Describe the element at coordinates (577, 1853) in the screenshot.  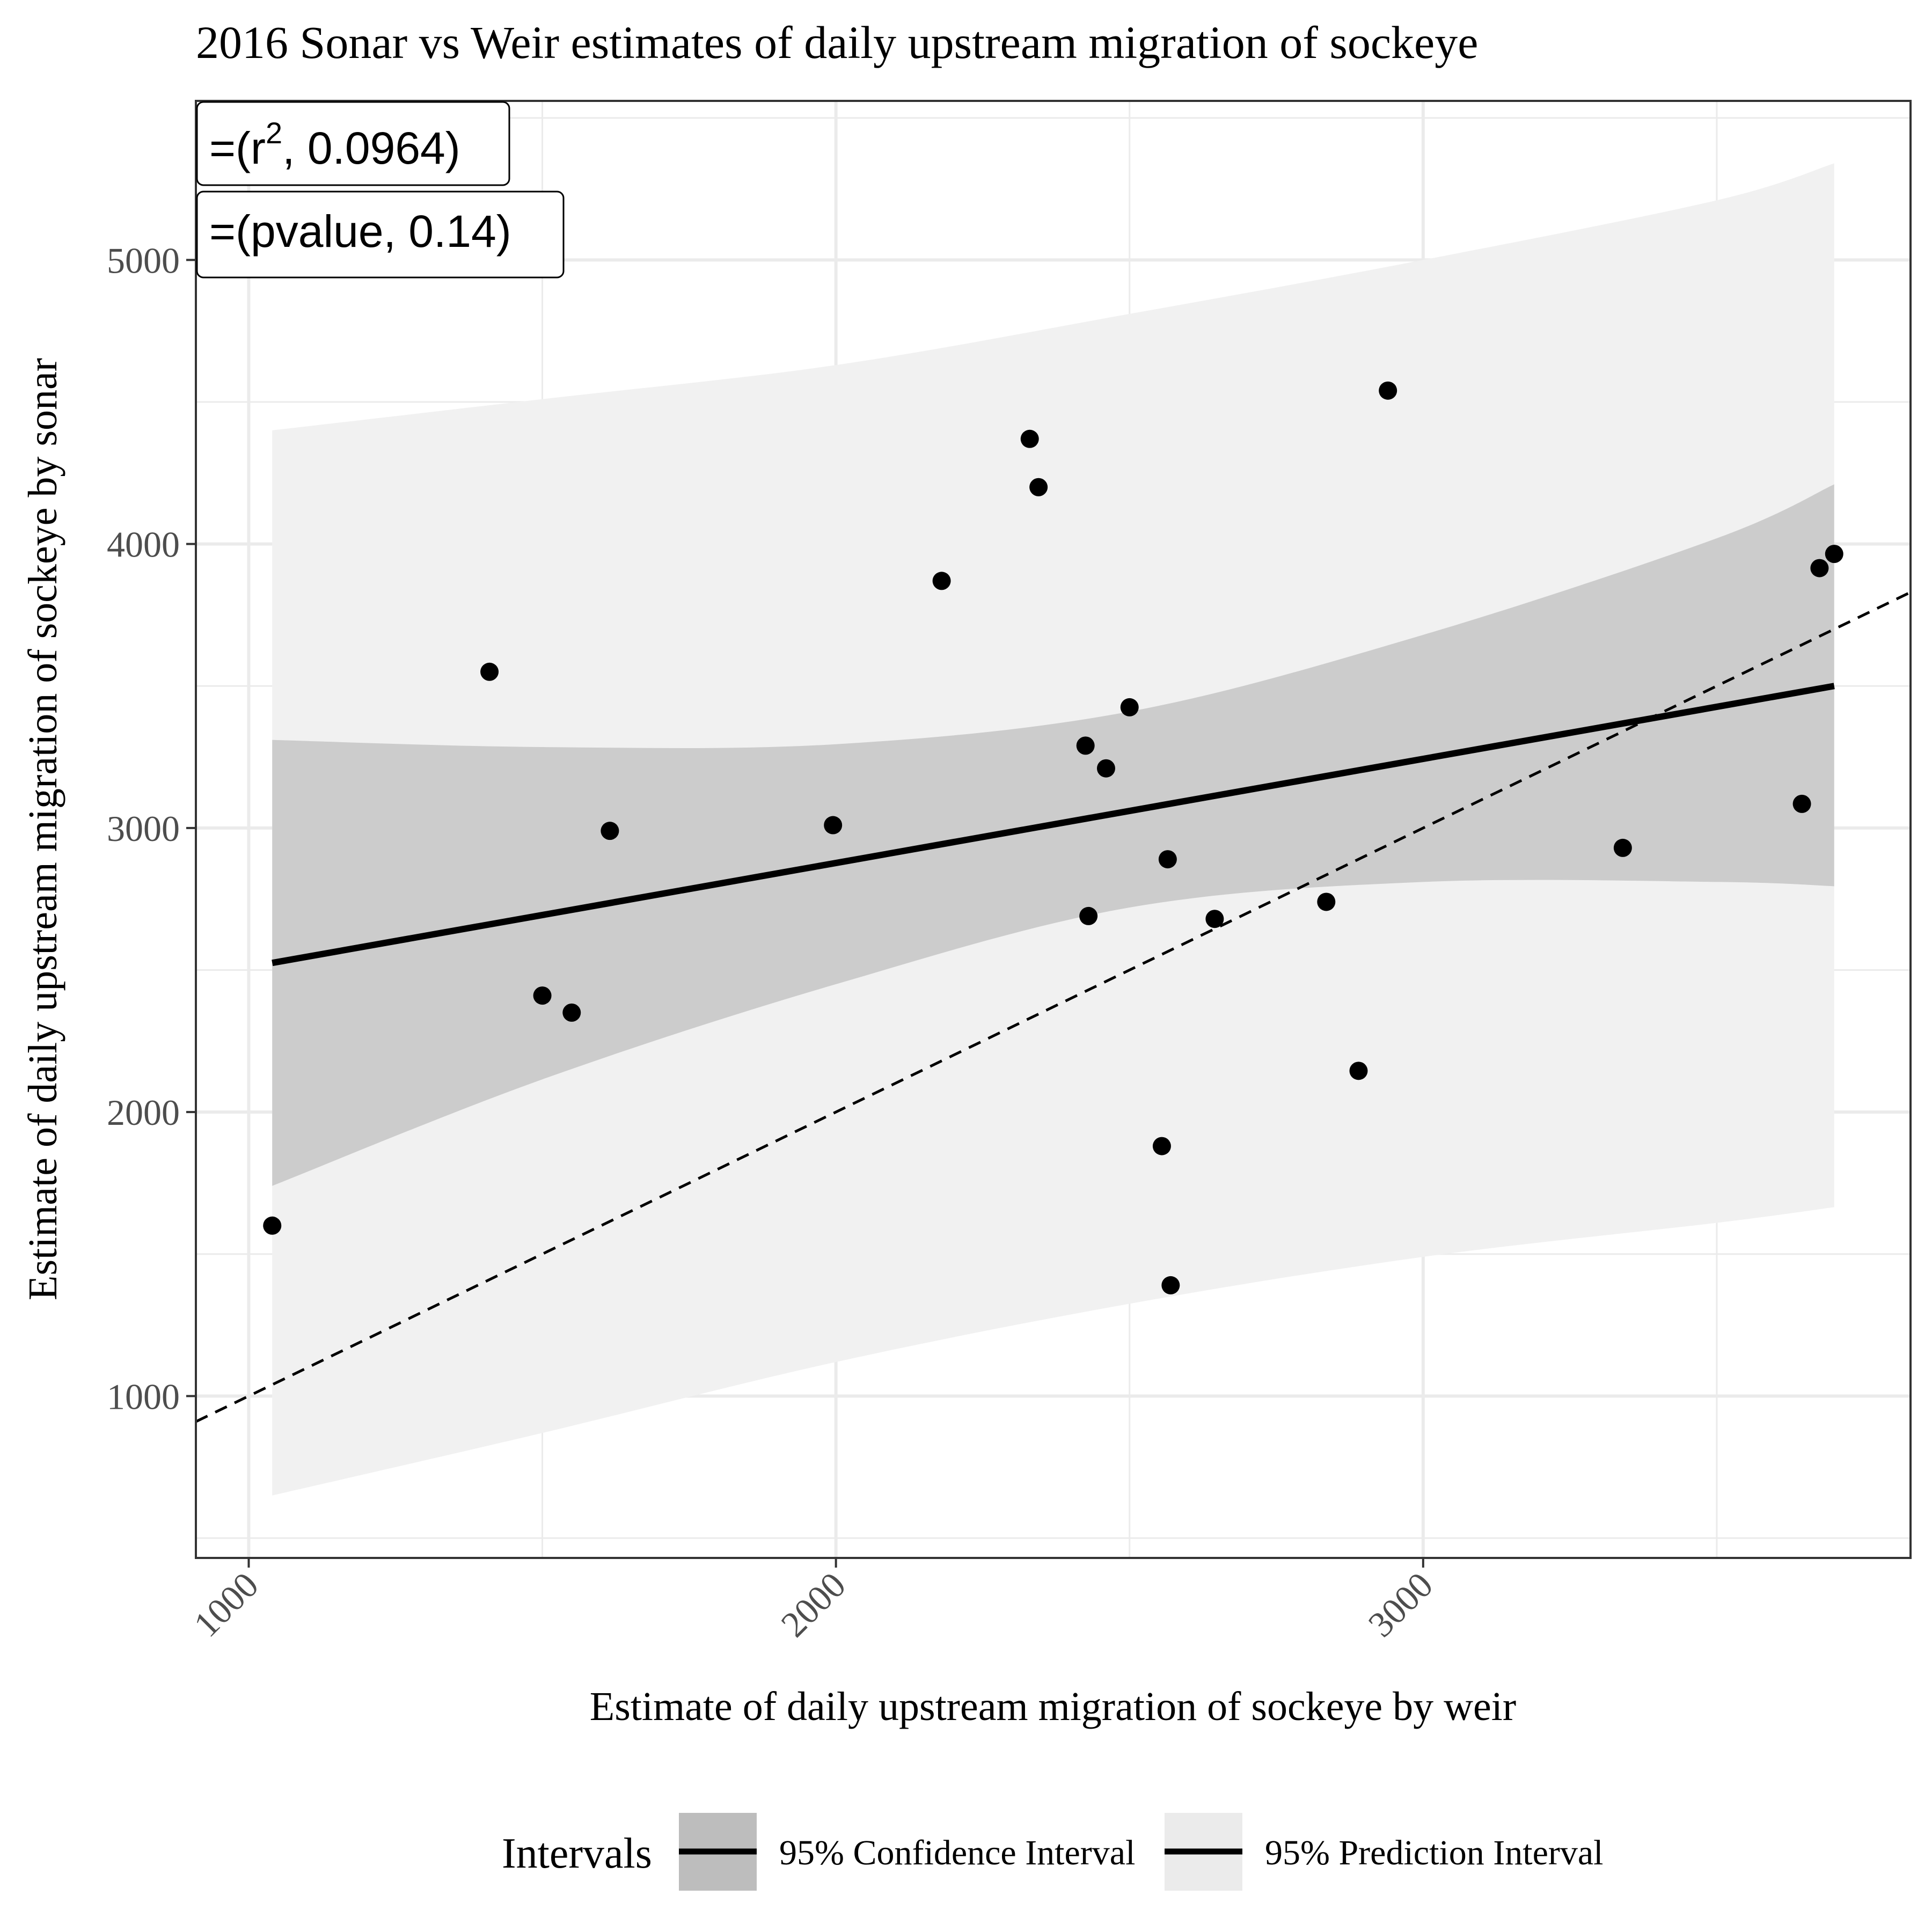
I see `legend-title: Intervals` at that location.